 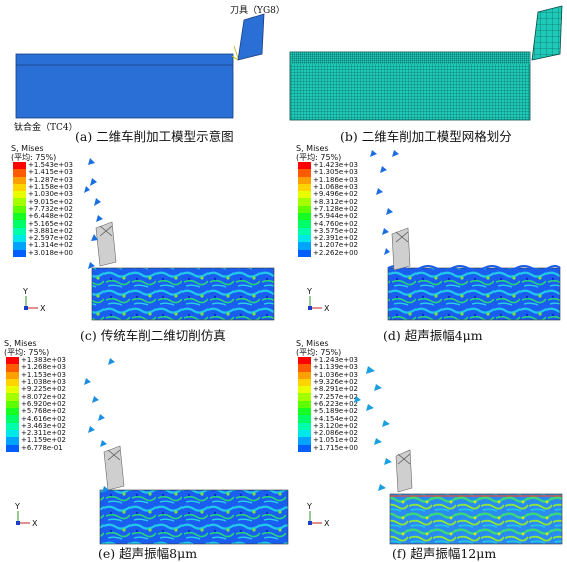 What do you see at coordinates (43, 412) in the screenshot?
I see `legend-row: +5.768e+02` at bounding box center [43, 412].